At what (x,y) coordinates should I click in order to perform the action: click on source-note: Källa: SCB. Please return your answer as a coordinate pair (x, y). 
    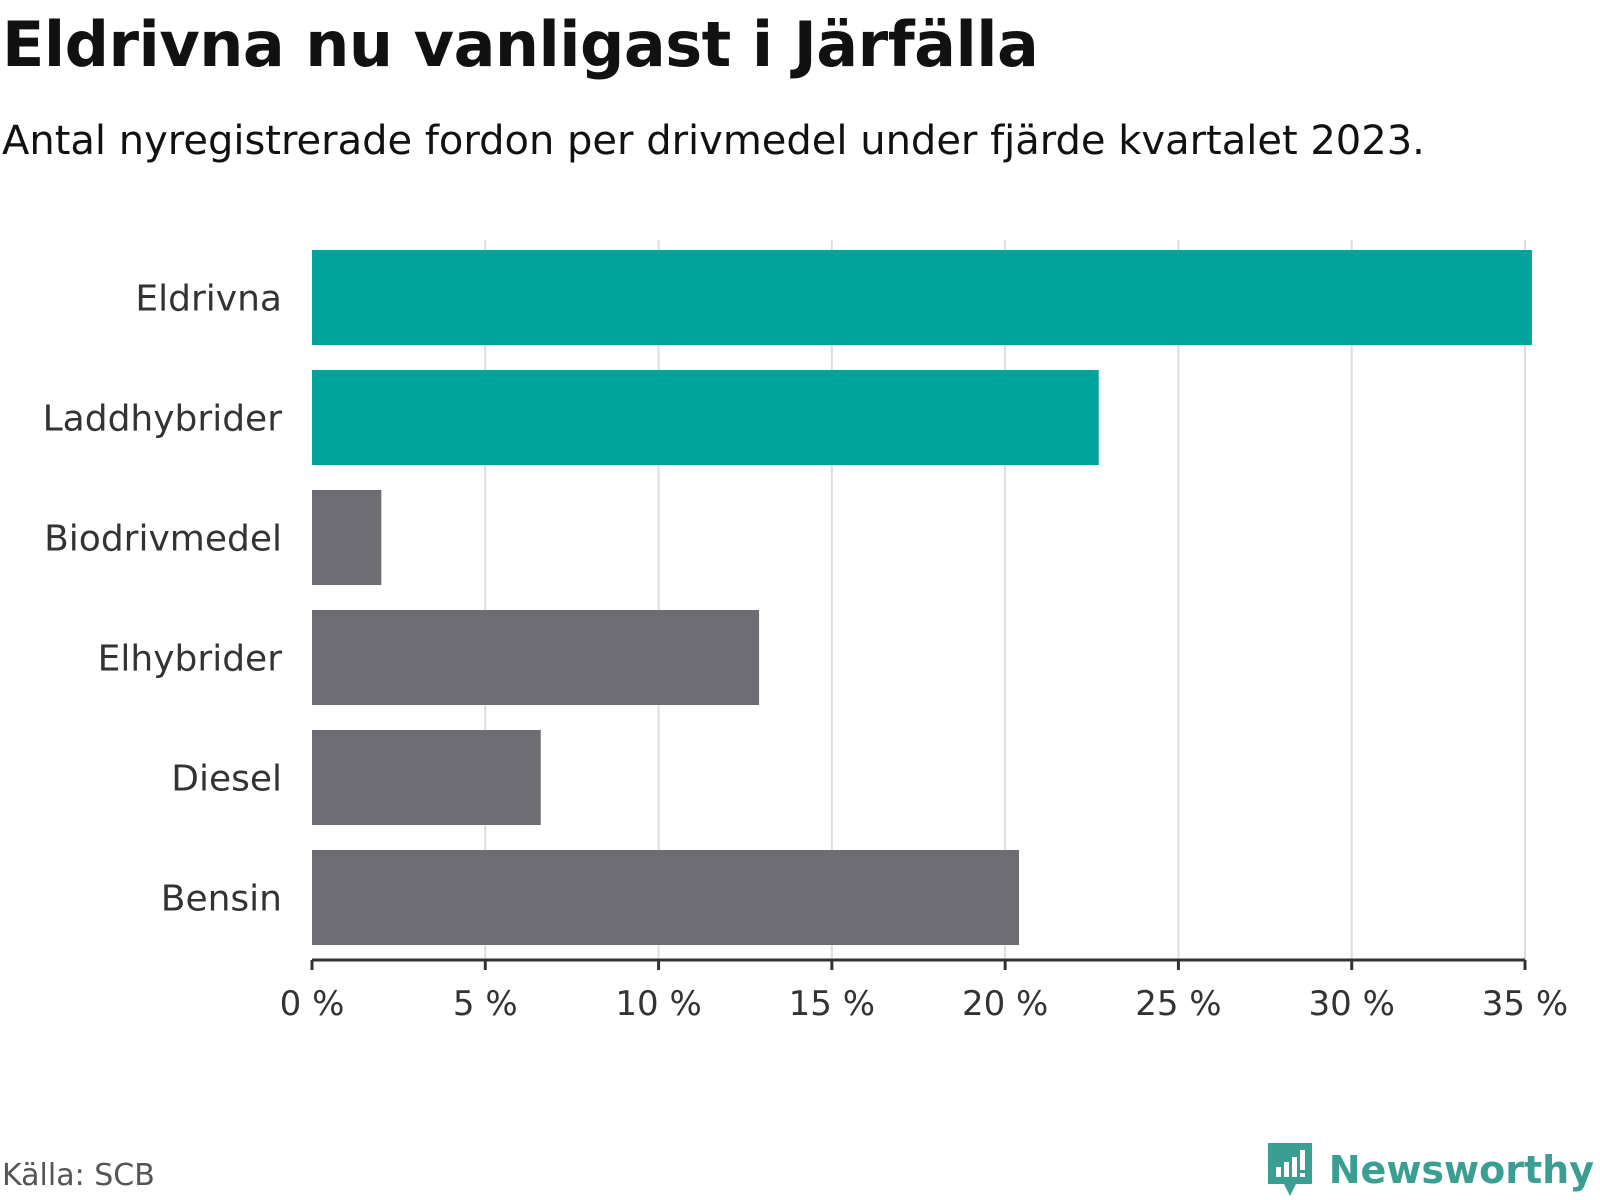
    Looking at the image, I should click on (78, 1175).